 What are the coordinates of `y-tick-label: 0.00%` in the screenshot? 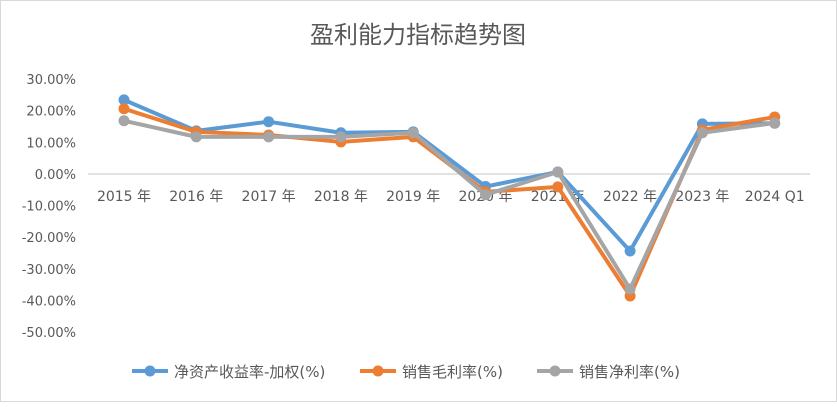 It's located at (55, 175).